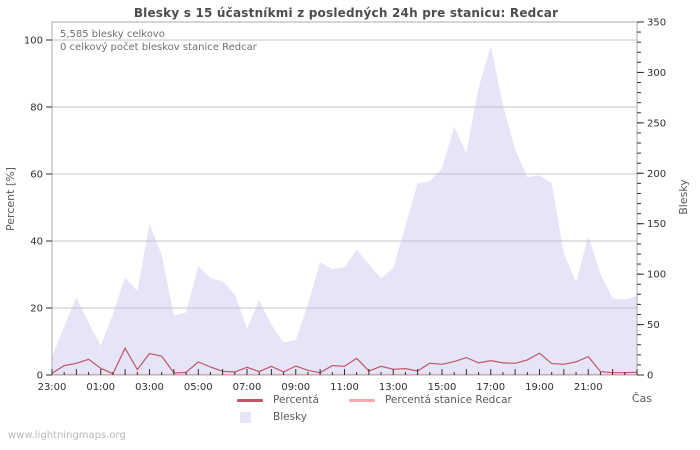 The height and width of the screenshot is (450, 700). I want to click on y-left-axis-label: Percent [%], so click(10, 199).